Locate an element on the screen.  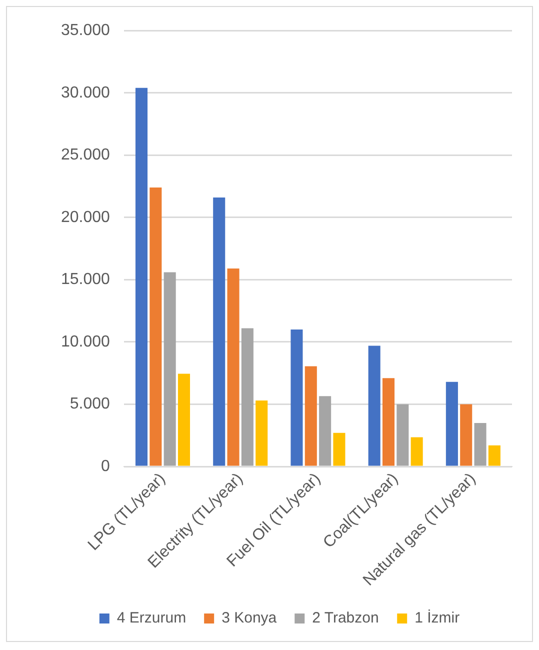
y-tick-label: 15.000 is located at coordinates (85, 279).